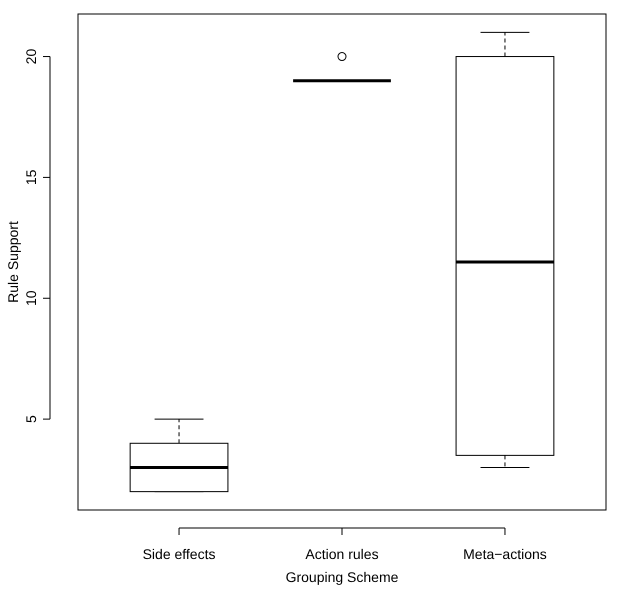  What do you see at coordinates (13, 262) in the screenshot?
I see `y-axis-title: Rule Support` at bounding box center [13, 262].